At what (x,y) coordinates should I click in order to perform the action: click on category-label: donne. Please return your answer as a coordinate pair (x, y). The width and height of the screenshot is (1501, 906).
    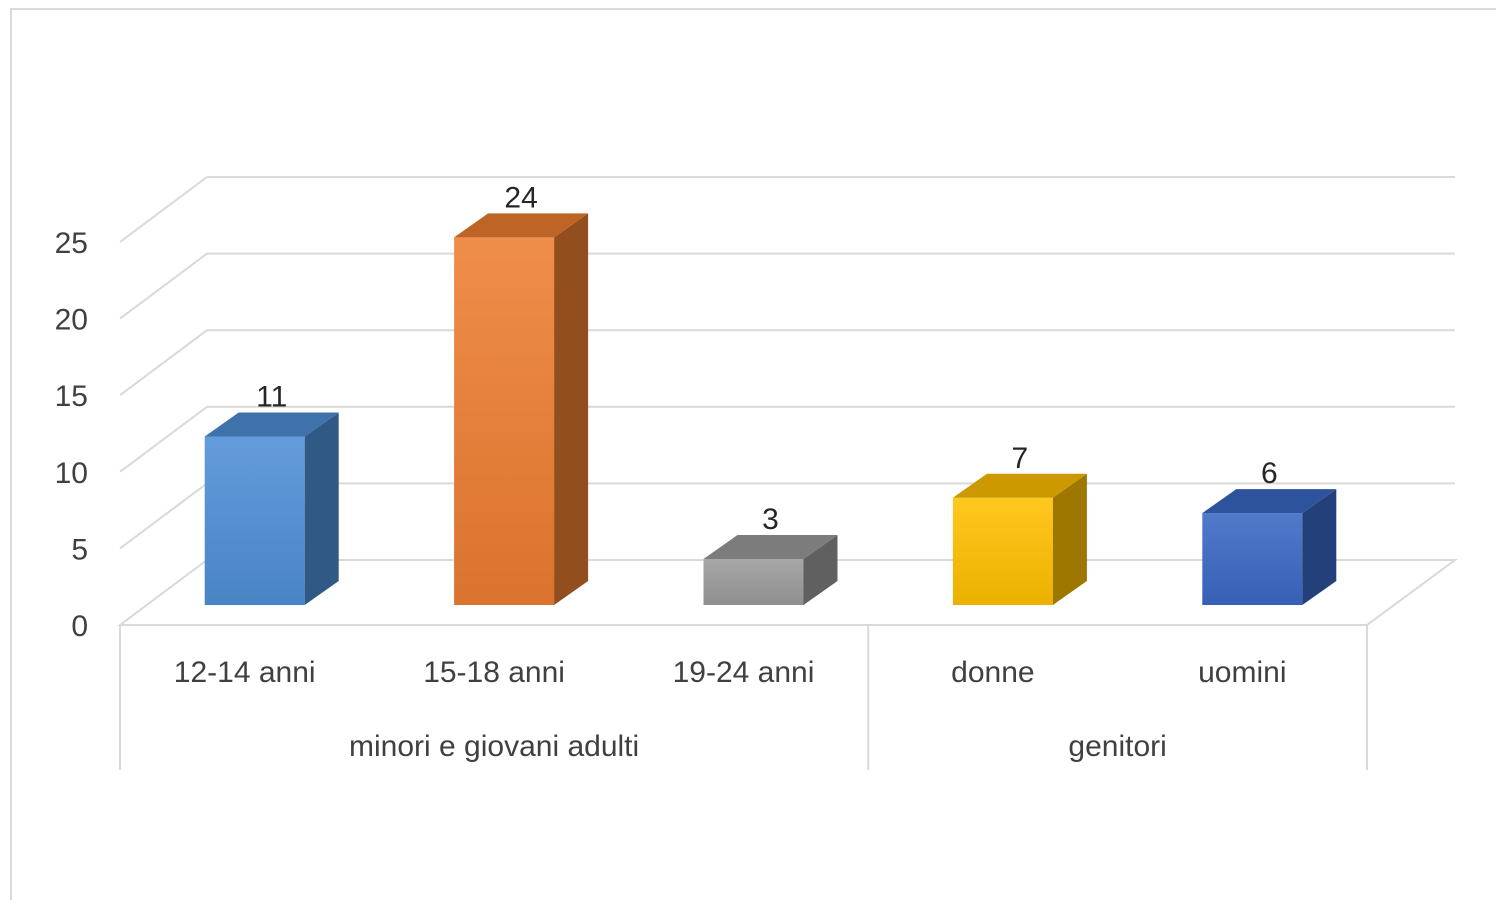
    Looking at the image, I should click on (992, 672).